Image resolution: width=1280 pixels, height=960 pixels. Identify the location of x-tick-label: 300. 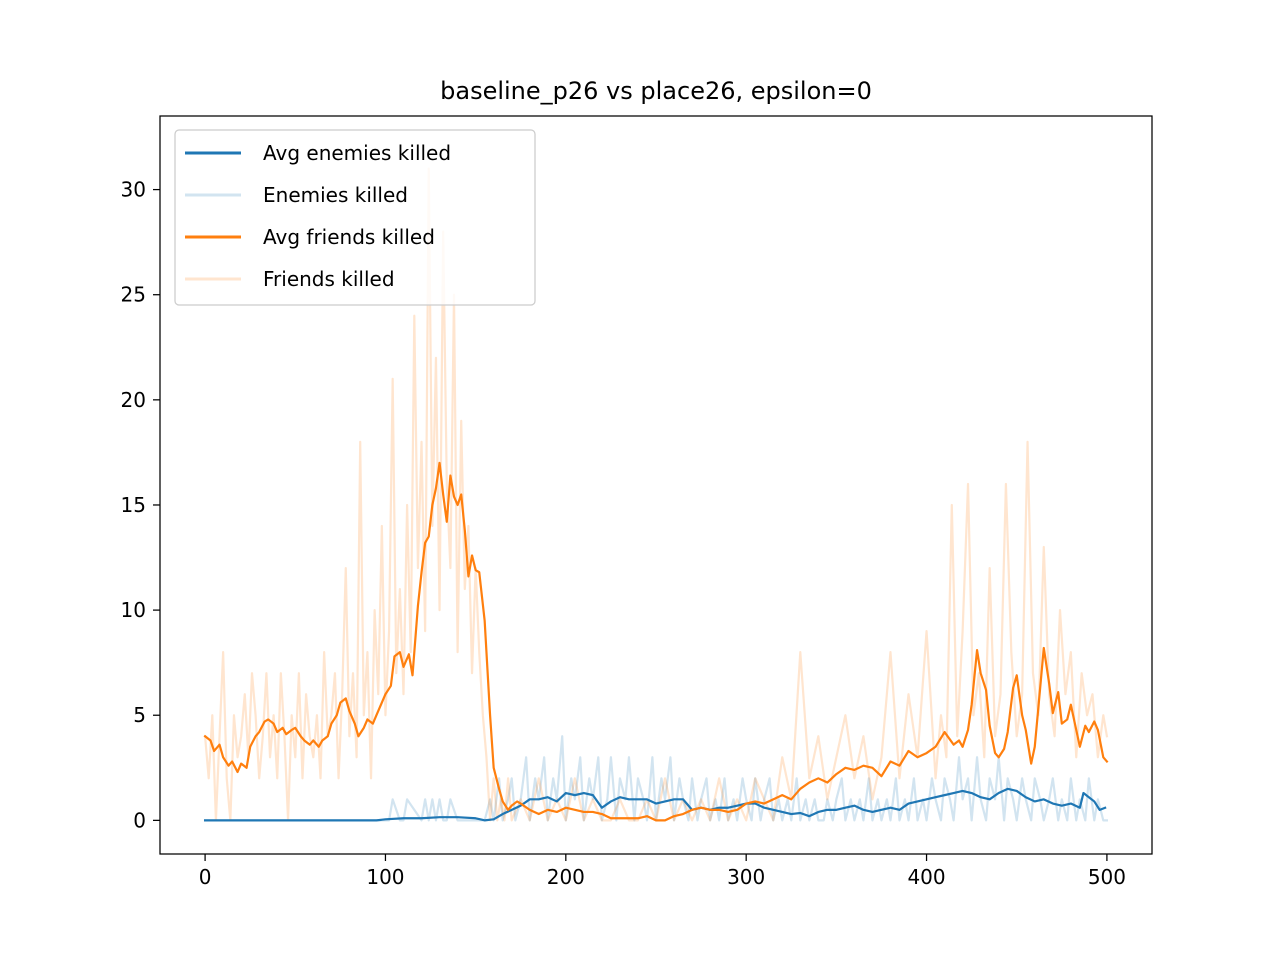
(746, 877).